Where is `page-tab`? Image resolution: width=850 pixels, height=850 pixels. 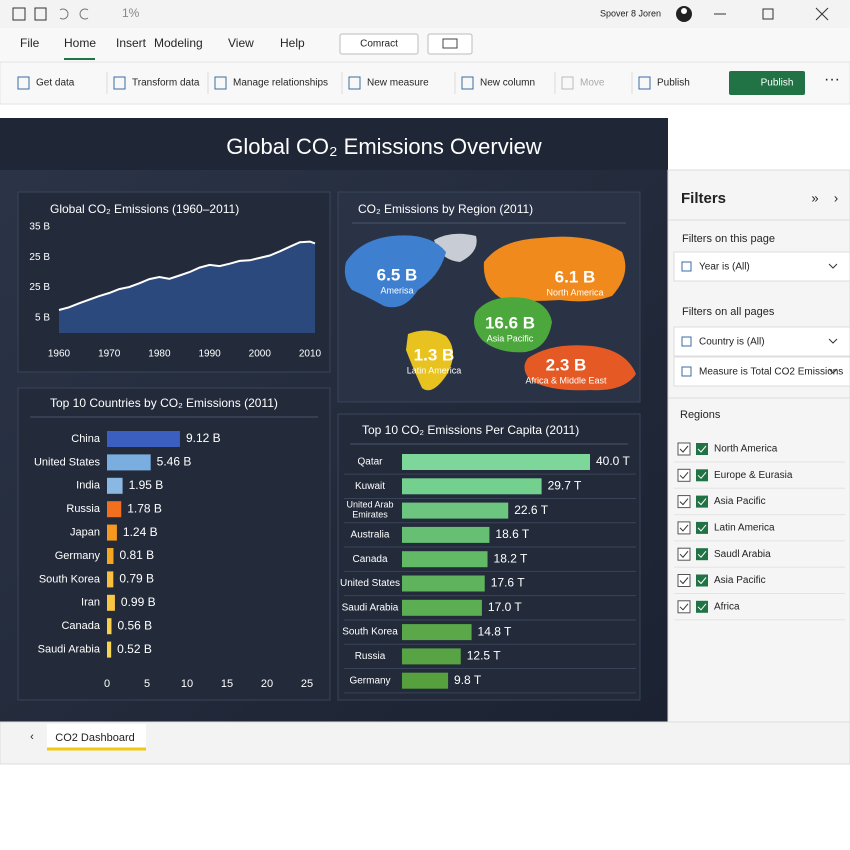
page-tab is located at coordinates (96, 737).